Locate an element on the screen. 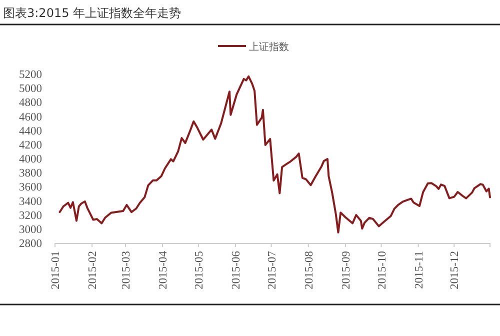 This screenshot has width=500, height=336. x-tick-label: 2015-04 is located at coordinates (164, 270).